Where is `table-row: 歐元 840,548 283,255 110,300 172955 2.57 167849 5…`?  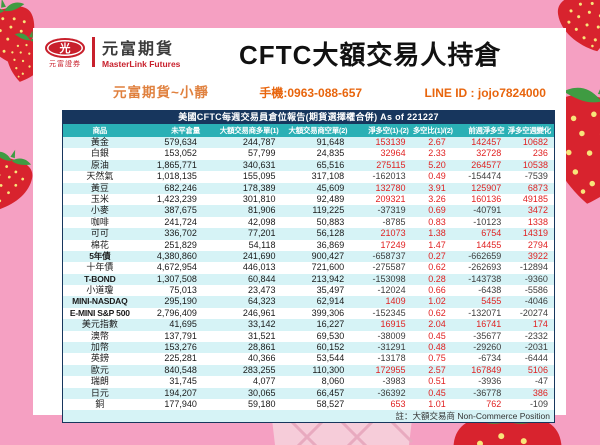
table-row: 歐元 840,548 283,255 110,300 172955 2.57 167849 5… is located at coordinates (308, 370).